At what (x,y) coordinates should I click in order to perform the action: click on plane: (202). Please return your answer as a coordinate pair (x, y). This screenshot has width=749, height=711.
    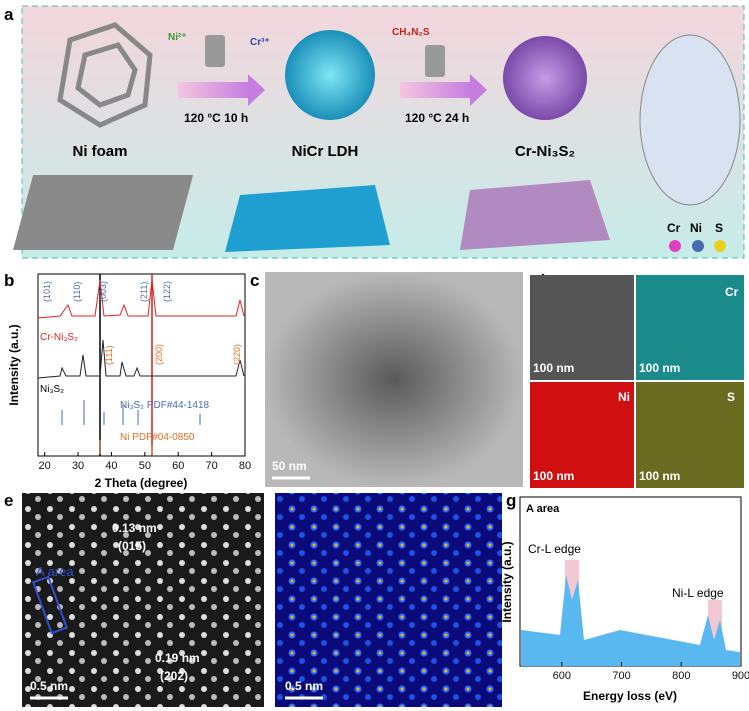
    Looking at the image, I should click on (174, 676).